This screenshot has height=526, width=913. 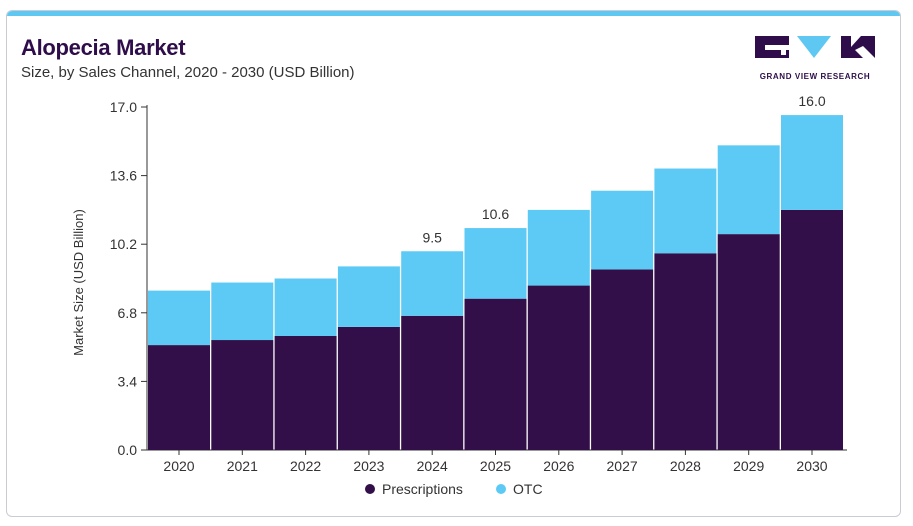 What do you see at coordinates (305, 307) in the screenshot?
I see `bar-otc-2022` at bounding box center [305, 307].